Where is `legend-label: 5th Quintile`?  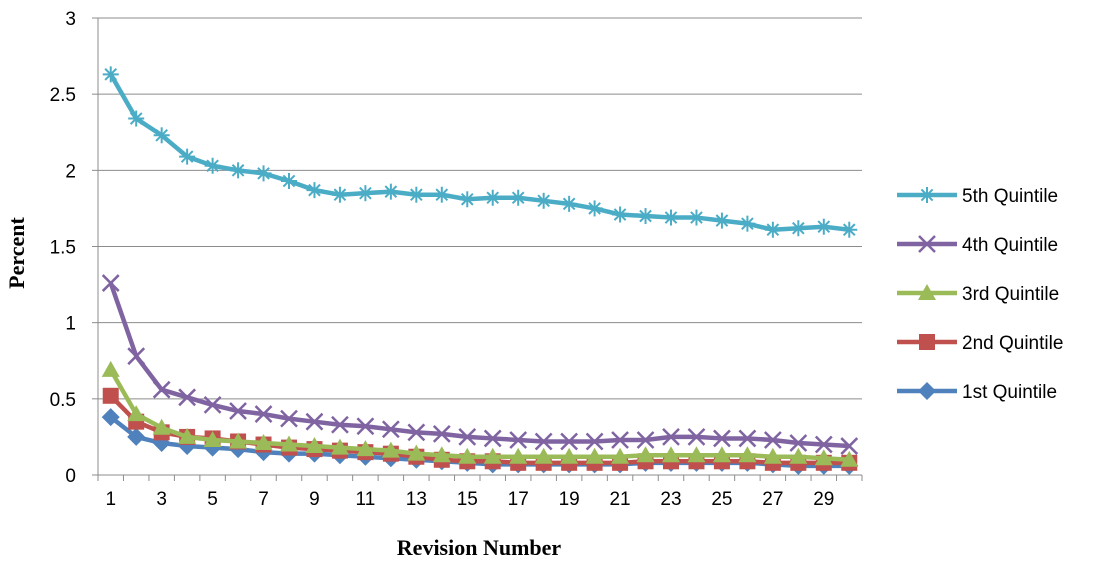 legend-label: 5th Quintile is located at coordinates (1010, 196).